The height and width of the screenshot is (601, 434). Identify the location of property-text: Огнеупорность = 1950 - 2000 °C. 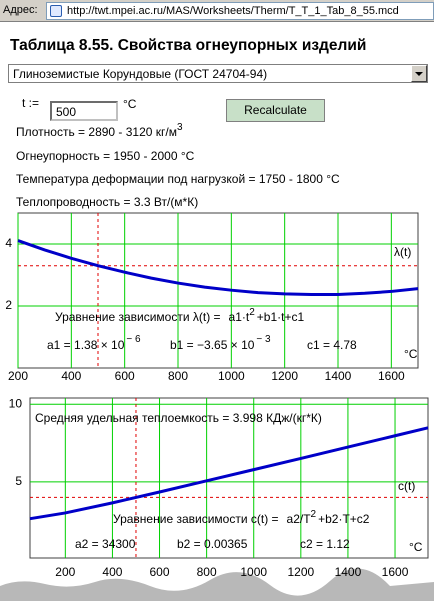
(105, 156).